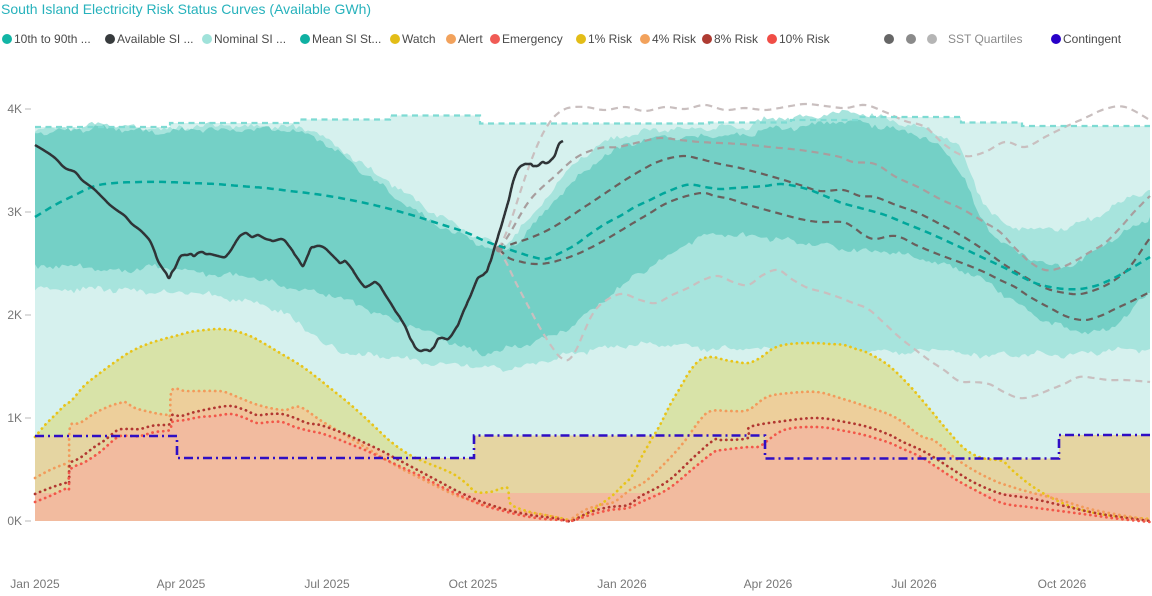  Describe the element at coordinates (914, 584) in the screenshot. I see `svg-text: Jul 2026` at that location.